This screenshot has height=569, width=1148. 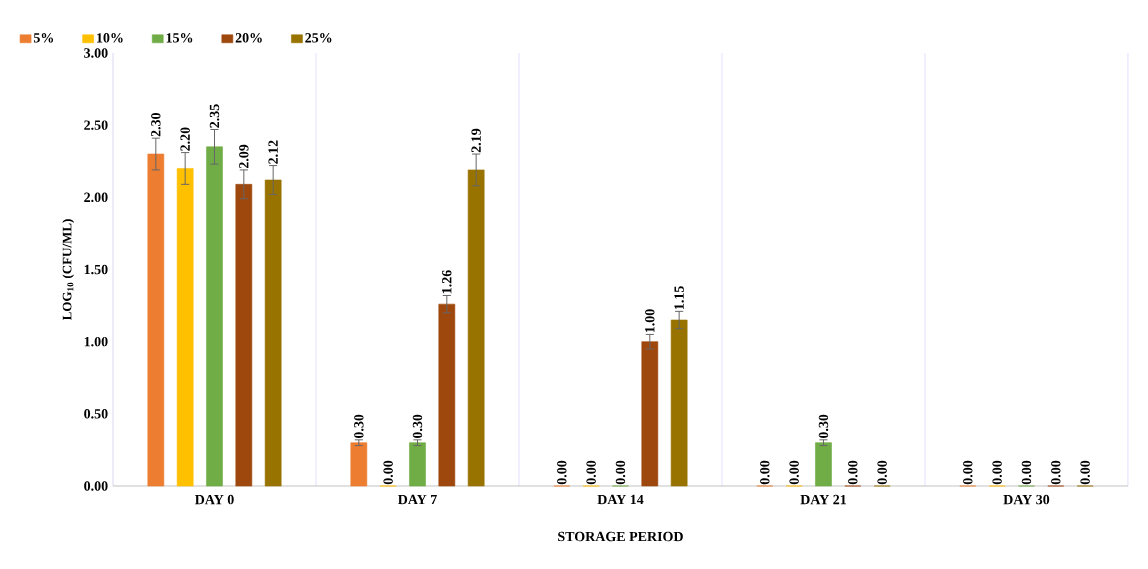 I want to click on y-tick-label: 3.00, so click(x=96, y=53).